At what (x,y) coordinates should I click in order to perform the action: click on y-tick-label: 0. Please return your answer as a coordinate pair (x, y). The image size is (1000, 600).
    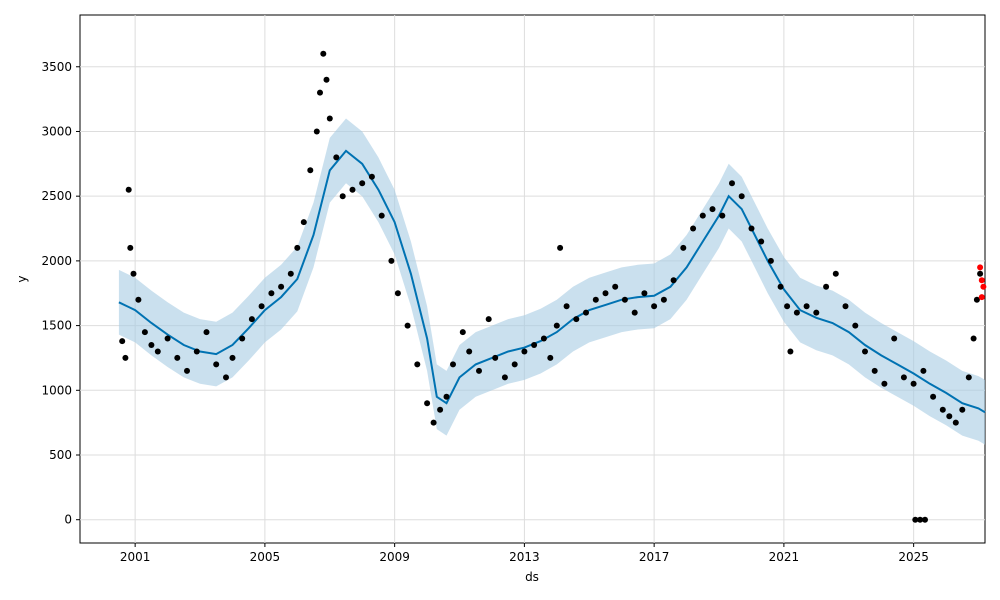
    Looking at the image, I should click on (68, 520).